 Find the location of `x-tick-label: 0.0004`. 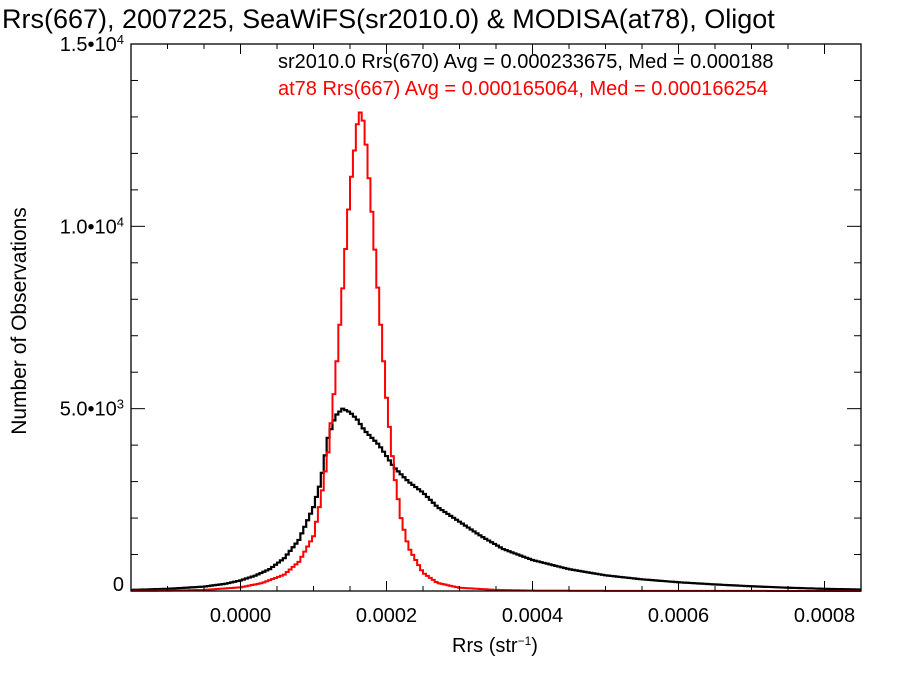

x-tick-label: 0.0004 is located at coordinates (532, 616).